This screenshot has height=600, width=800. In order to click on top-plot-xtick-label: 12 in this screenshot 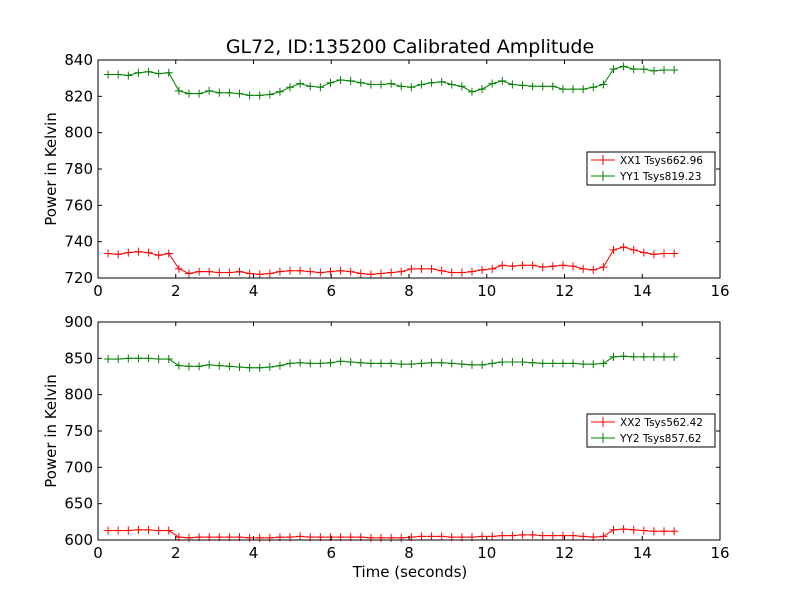, I will do `click(564, 291)`.